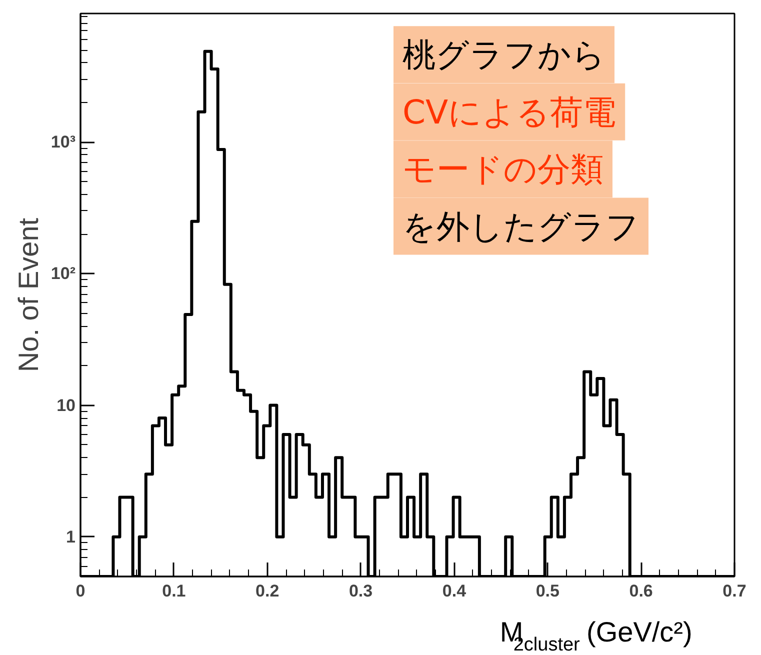  Describe the element at coordinates (28, 295) in the screenshot. I see `y-axis-title: No. of Event` at that location.